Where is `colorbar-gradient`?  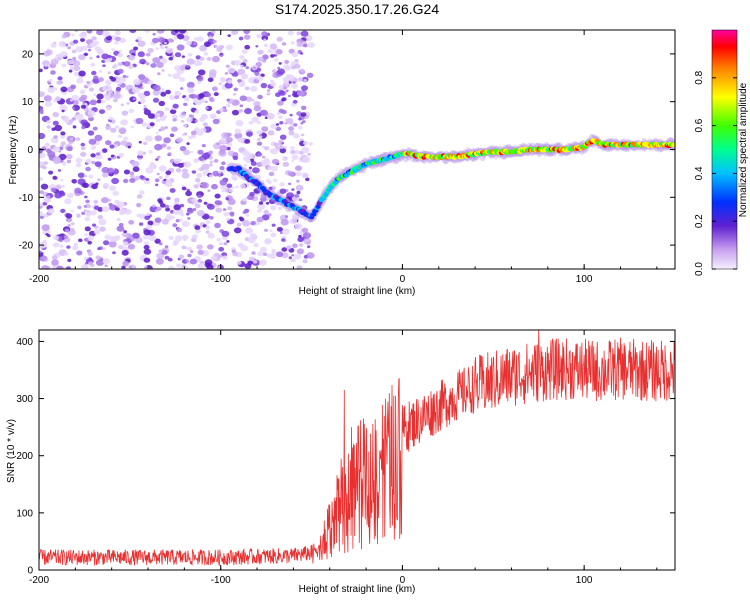 colorbar-gradient is located at coordinates (724, 149).